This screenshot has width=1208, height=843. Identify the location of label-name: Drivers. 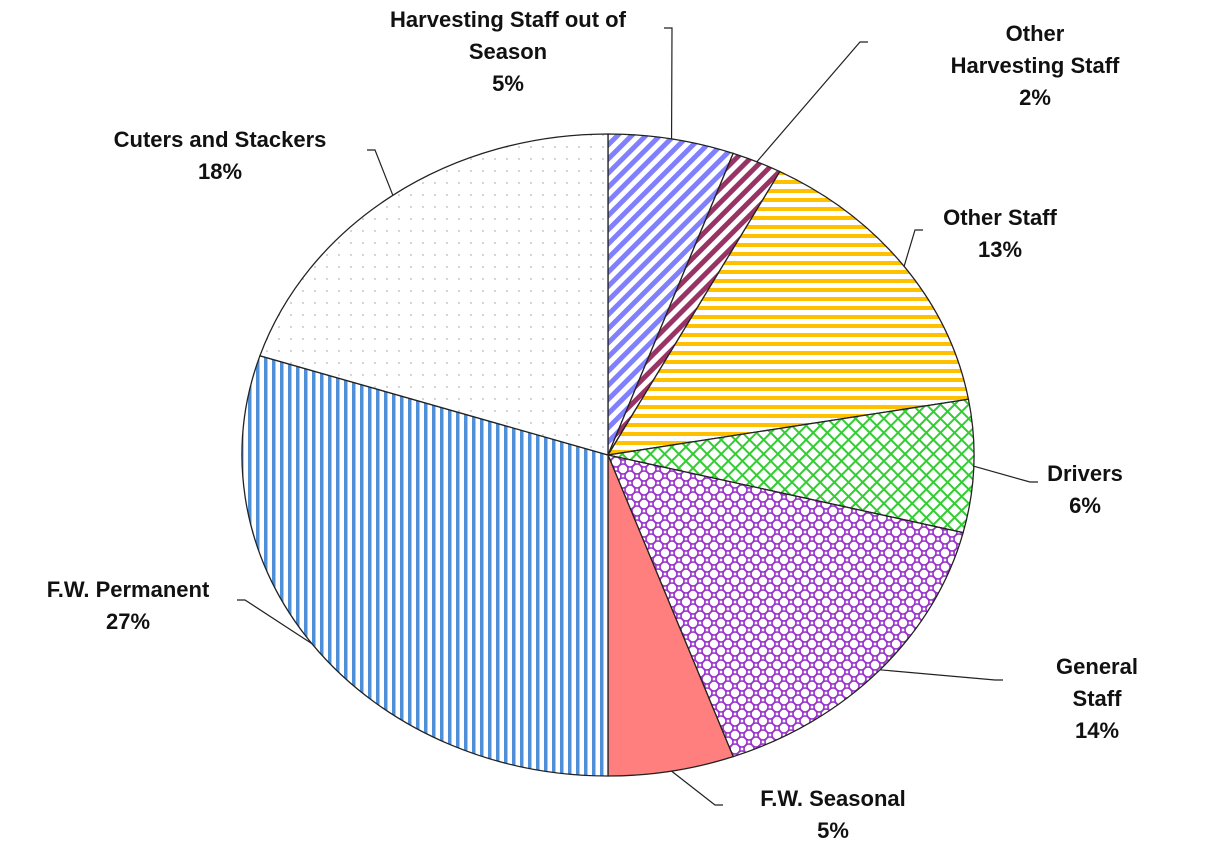
(1085, 473).